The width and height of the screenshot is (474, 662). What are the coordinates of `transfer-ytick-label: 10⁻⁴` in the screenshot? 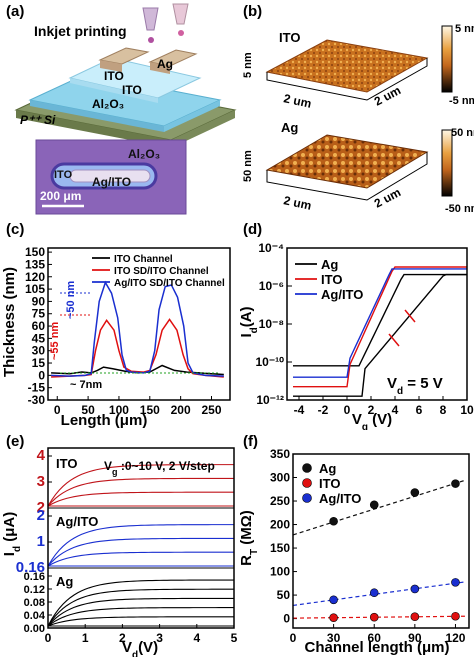 It's located at (271, 248).